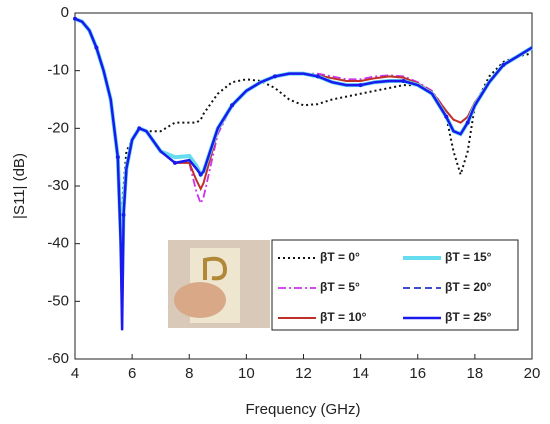  Describe the element at coordinates (58, 300) in the screenshot. I see `y-tick-label: -50` at that location.